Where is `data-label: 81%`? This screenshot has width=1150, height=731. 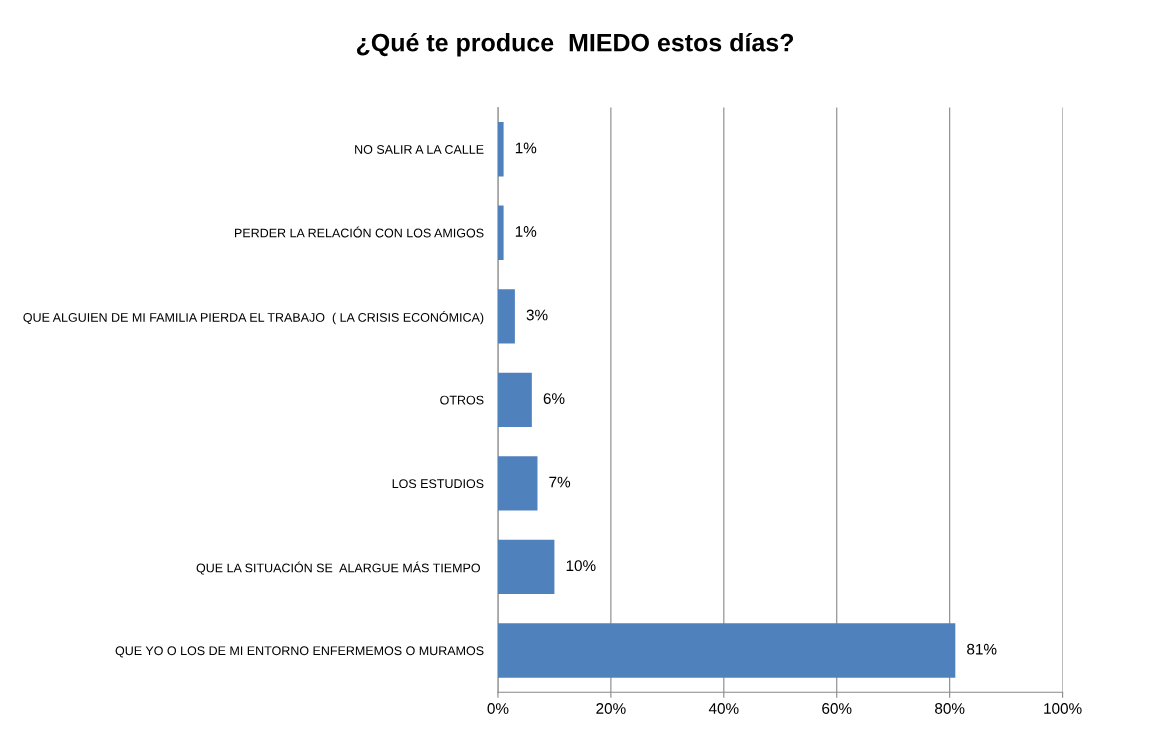 data-label: 81% is located at coordinates (982, 649).